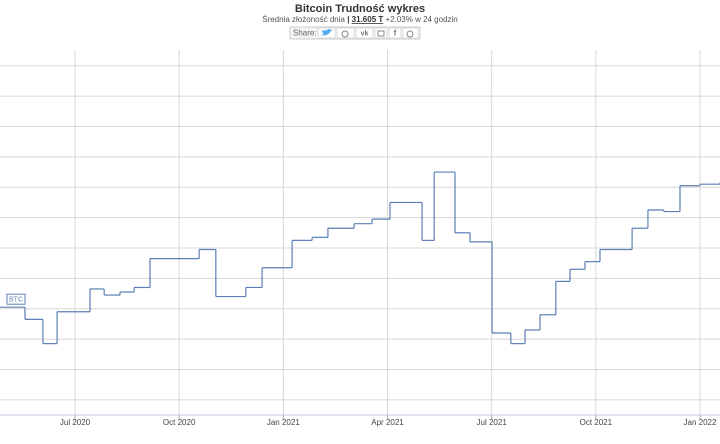 Image resolution: width=720 pixels, height=444 pixels. I want to click on reddit-icon, so click(345, 34).